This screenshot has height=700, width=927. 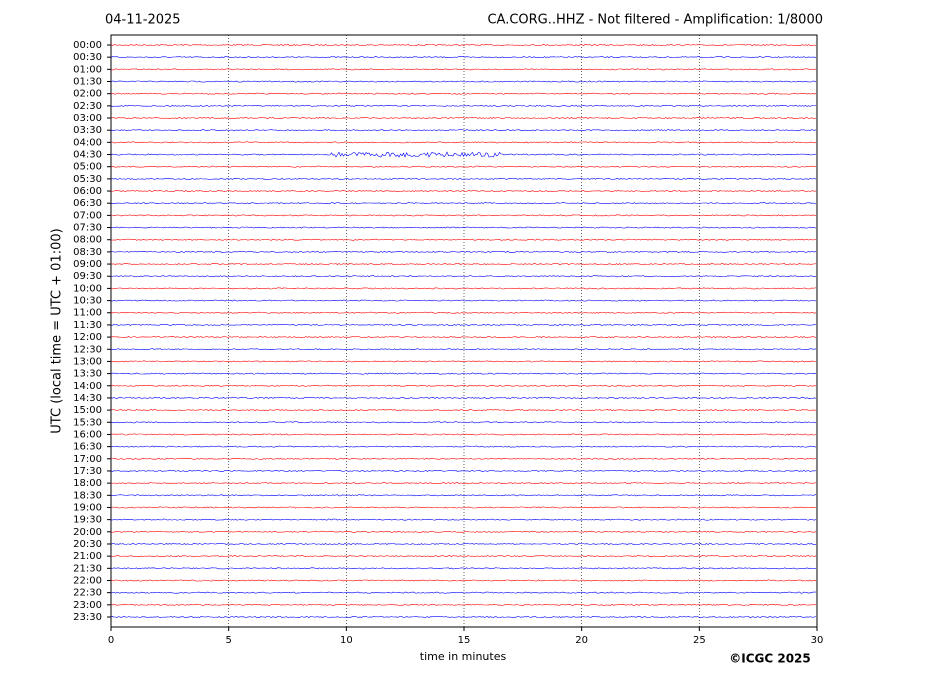 What do you see at coordinates (87, 215) in the screenshot?
I see `y-tick-label: 07:00` at bounding box center [87, 215].